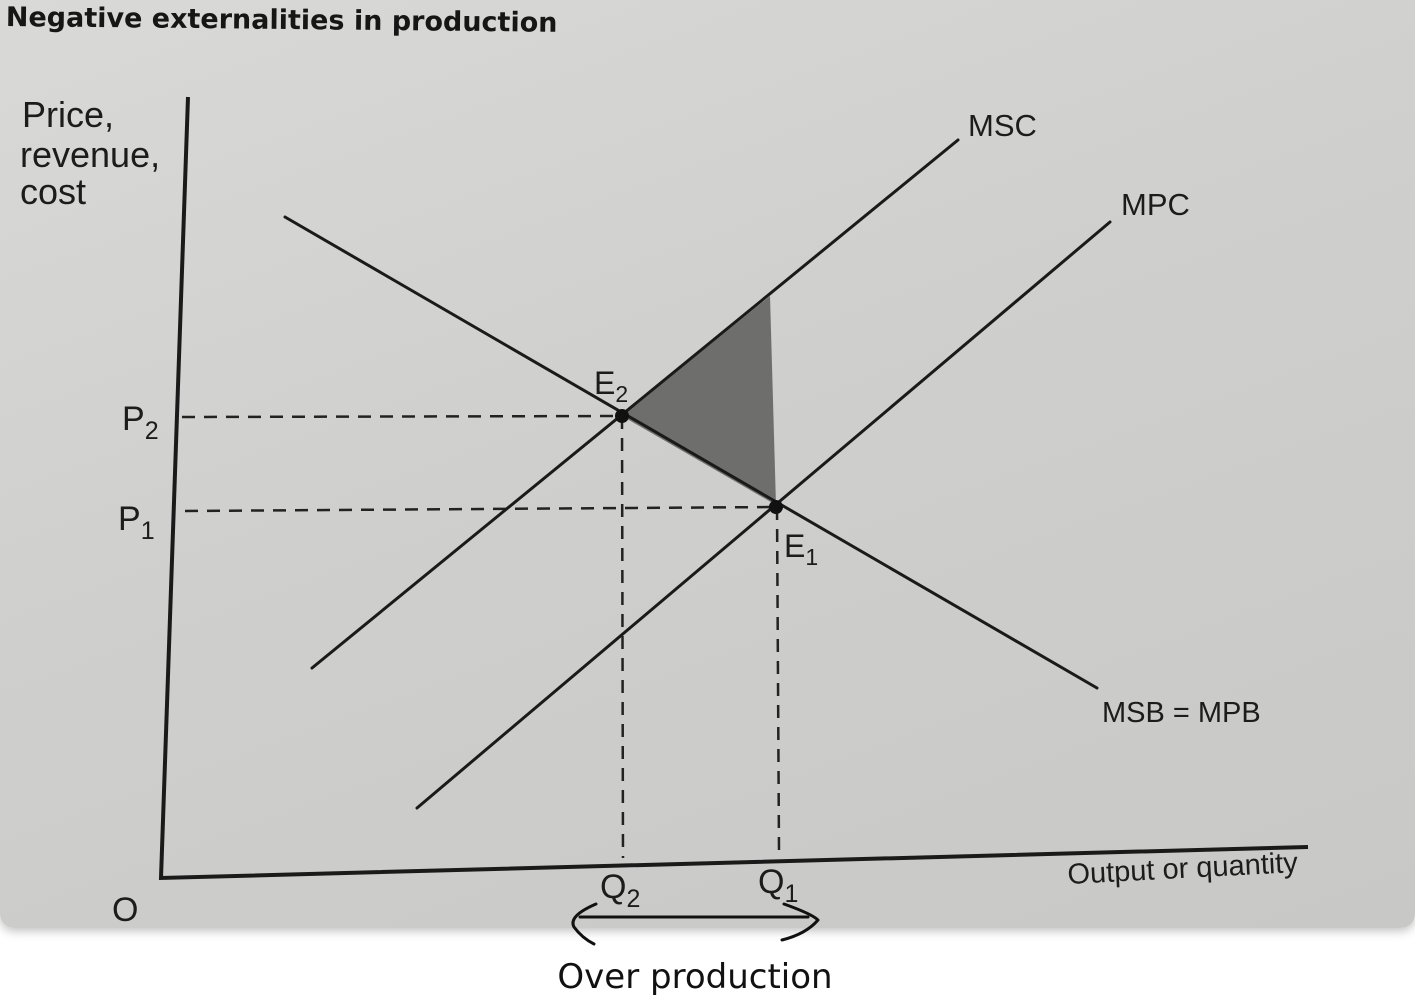 Image resolution: width=1415 pixels, height=1002 pixels. Describe the element at coordinates (95, 153) in the screenshot. I see `y-axis-label: Price, revenue, cost` at that location.